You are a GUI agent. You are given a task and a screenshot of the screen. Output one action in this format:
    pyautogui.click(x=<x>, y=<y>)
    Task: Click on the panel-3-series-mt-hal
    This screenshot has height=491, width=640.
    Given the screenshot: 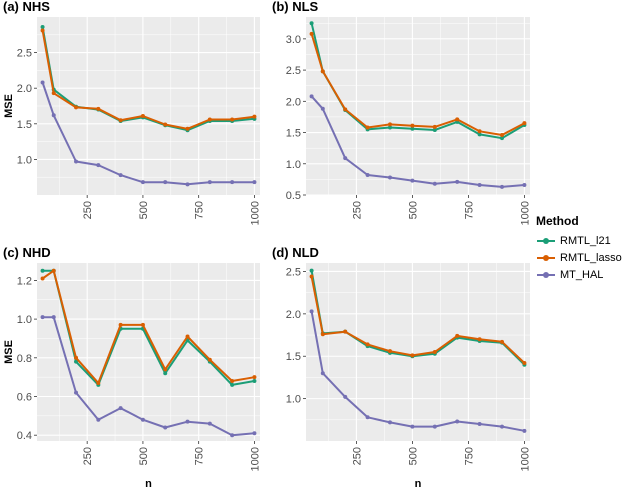 What is the action you would take?
    pyautogui.click(x=148, y=376)
    